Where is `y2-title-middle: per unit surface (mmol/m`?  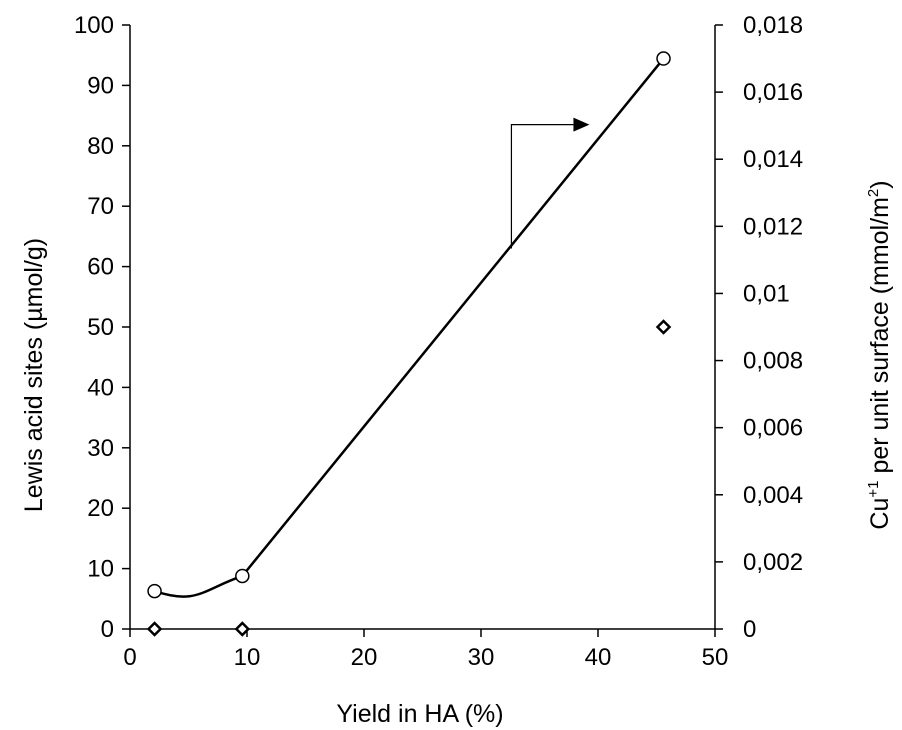
y2-title-middle: per unit surface (mmol/m is located at coordinates (880, 338).